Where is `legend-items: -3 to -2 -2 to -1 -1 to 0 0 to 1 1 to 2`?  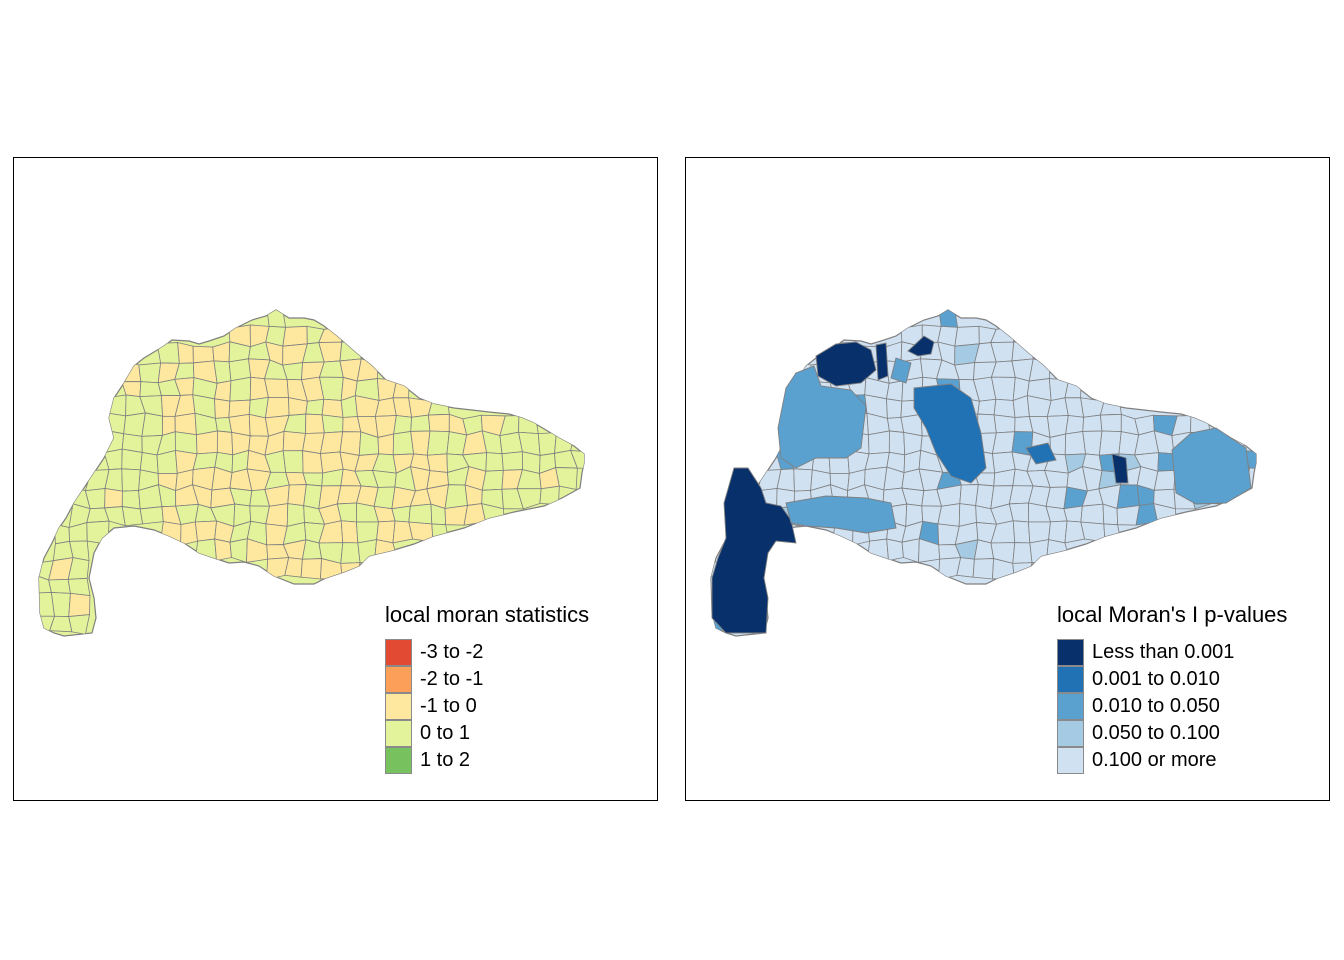
legend-items: -3 to -2 -2 to -1 -1 to 0 0 to 1 1 to 2 is located at coordinates (487, 706).